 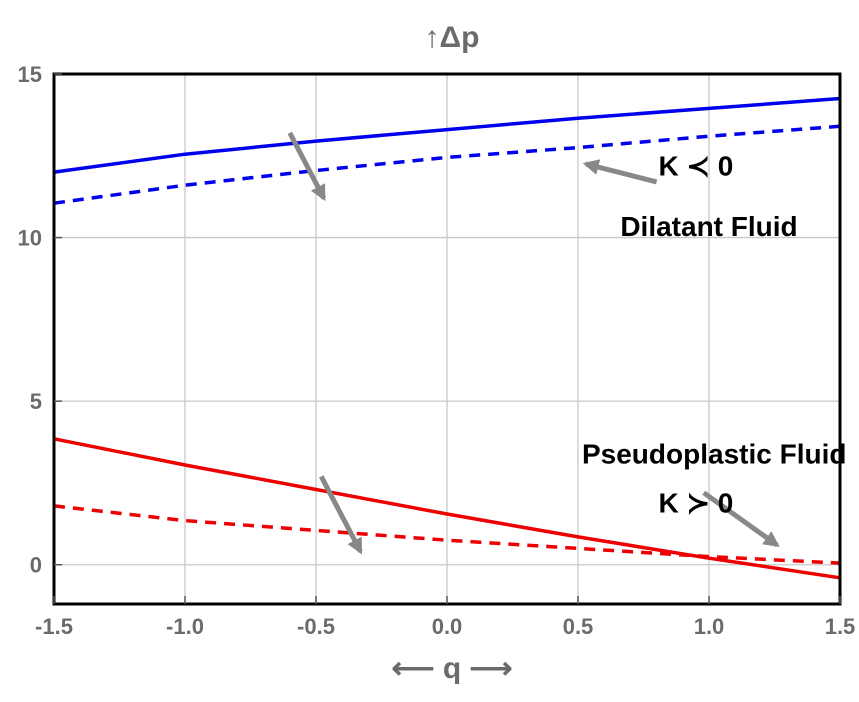 What do you see at coordinates (451, 668) in the screenshot?
I see `x-axis-label: ⟵ q ⟶` at bounding box center [451, 668].